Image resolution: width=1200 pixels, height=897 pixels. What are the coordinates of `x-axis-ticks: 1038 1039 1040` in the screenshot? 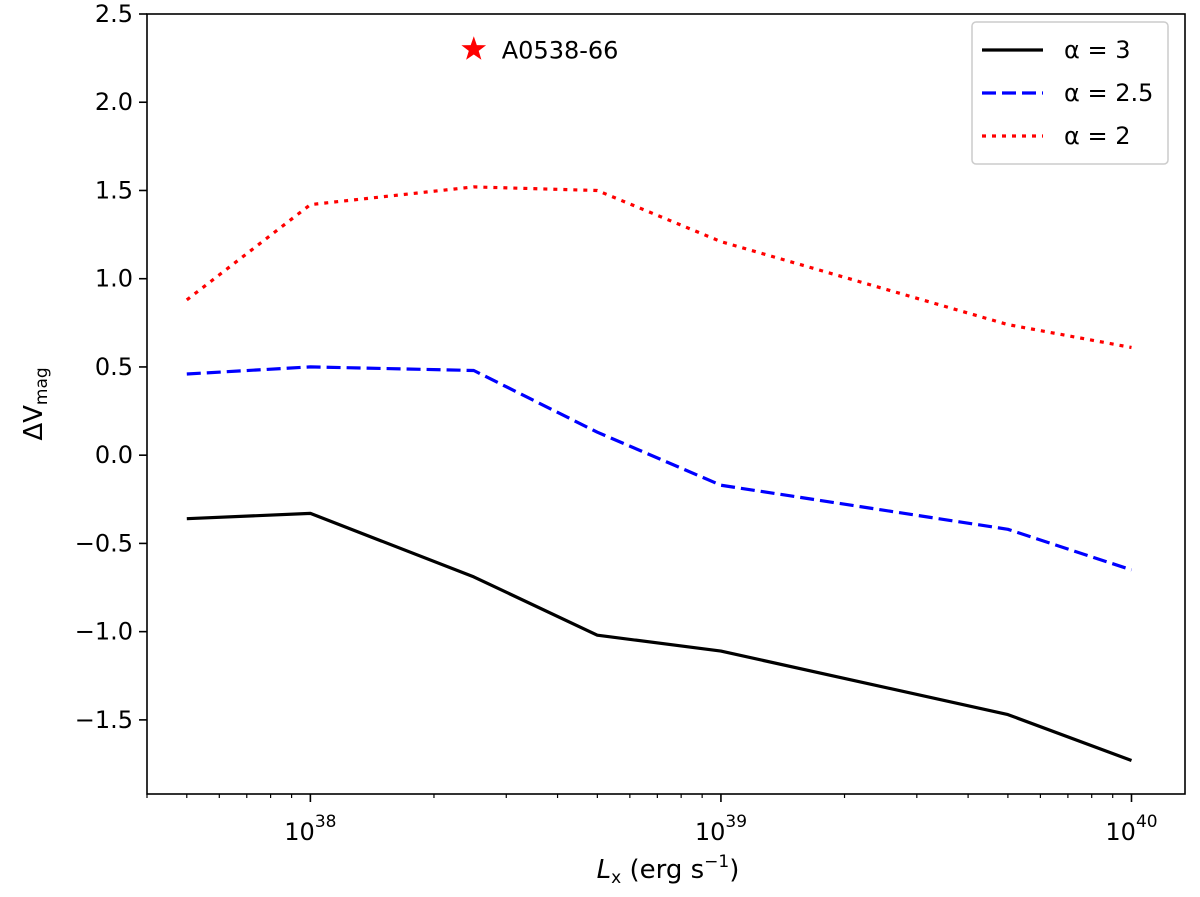 It's located at (652, 820).